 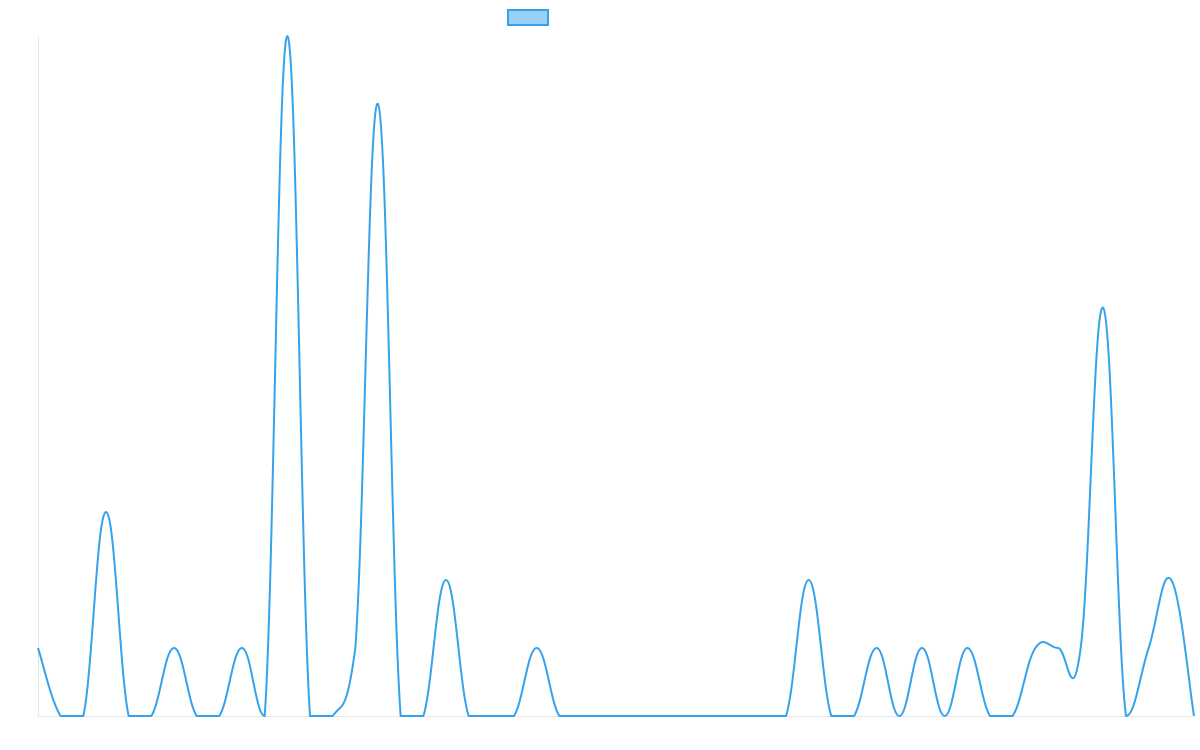 I want to click on legend, so click(x=528, y=17).